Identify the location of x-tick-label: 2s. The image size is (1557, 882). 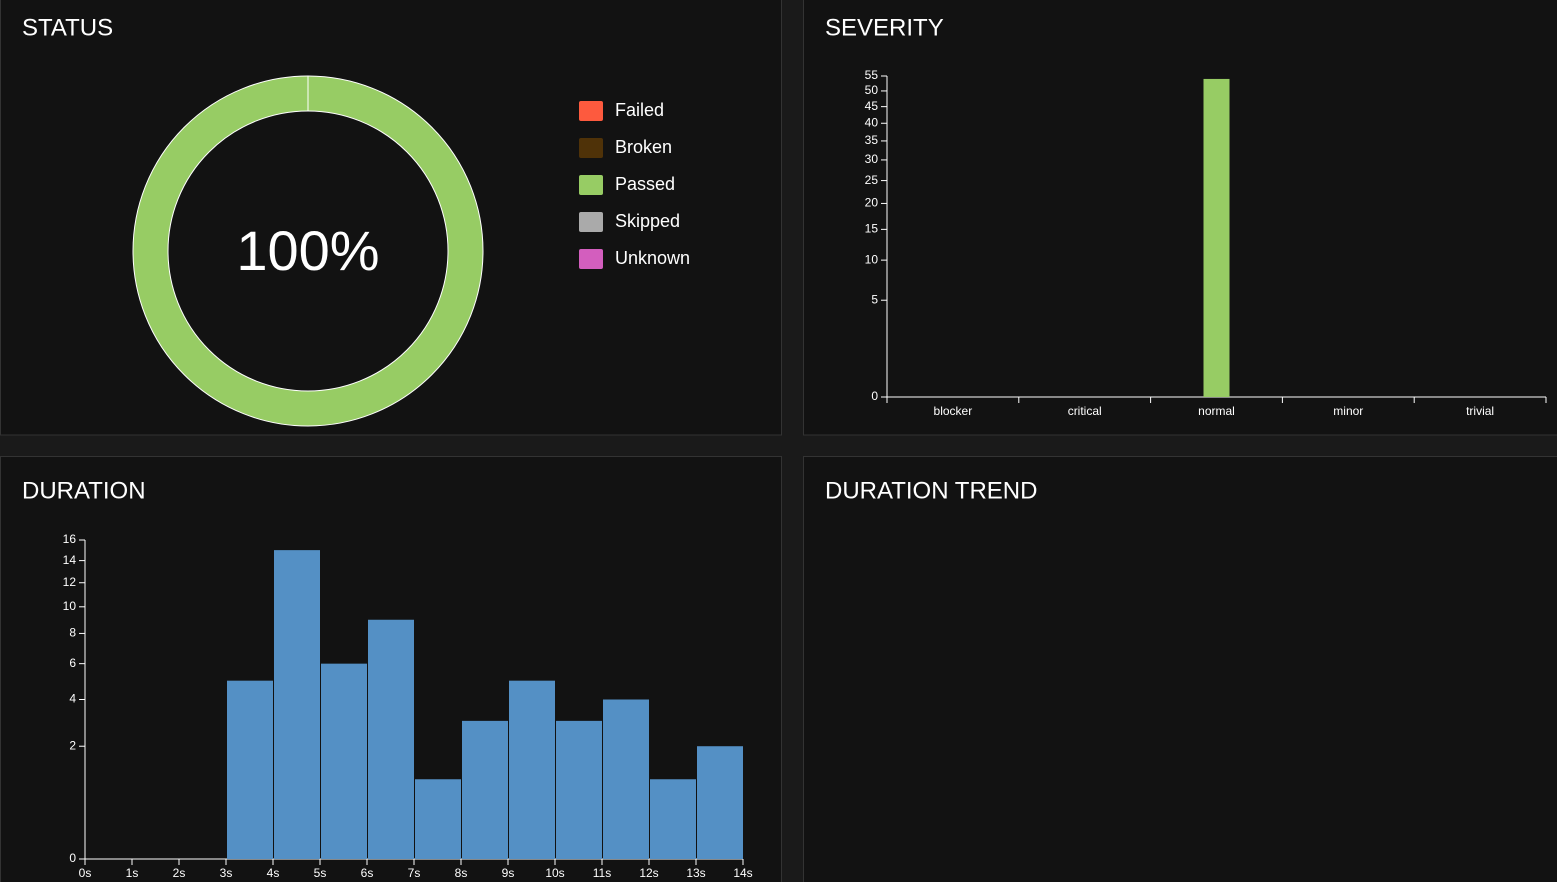
(179, 873).